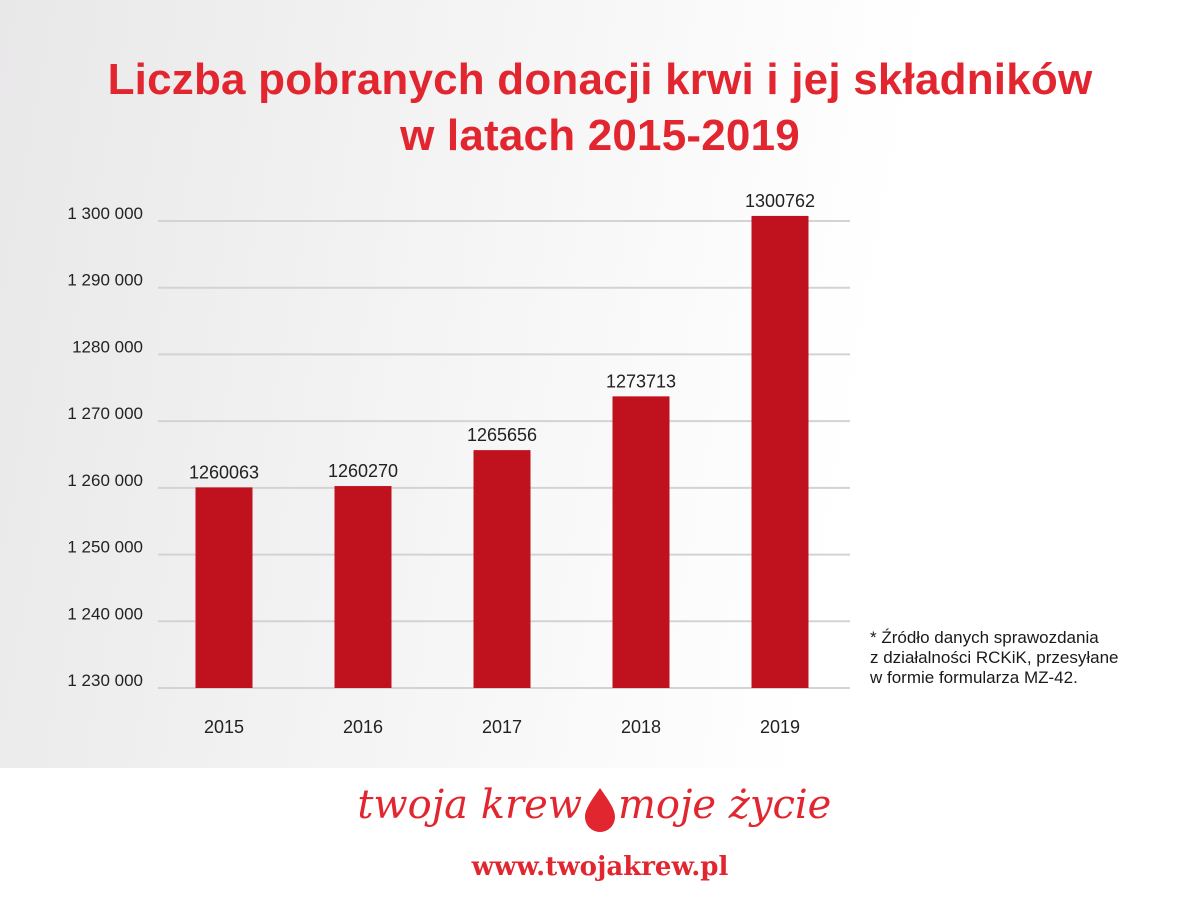  I want to click on x-tick-label: 2019, so click(780, 727).